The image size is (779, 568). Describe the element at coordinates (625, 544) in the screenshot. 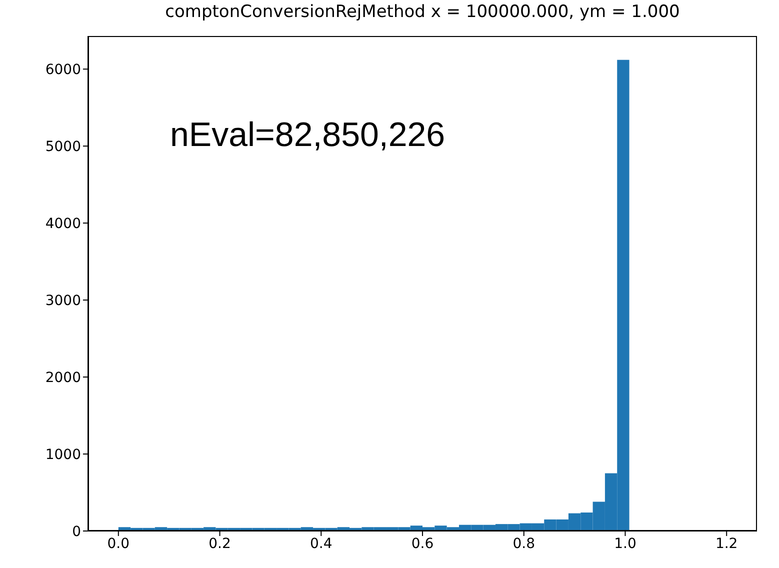

I see `x-tick-label: 1.0` at that location.